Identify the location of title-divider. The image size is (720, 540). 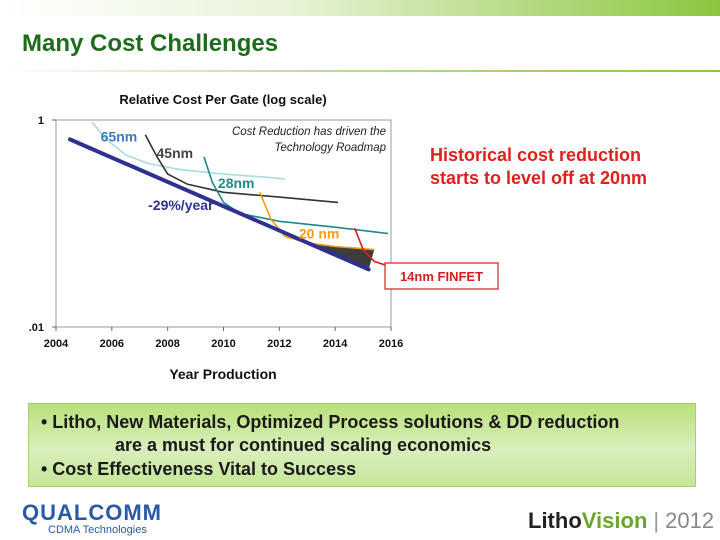
(360, 71).